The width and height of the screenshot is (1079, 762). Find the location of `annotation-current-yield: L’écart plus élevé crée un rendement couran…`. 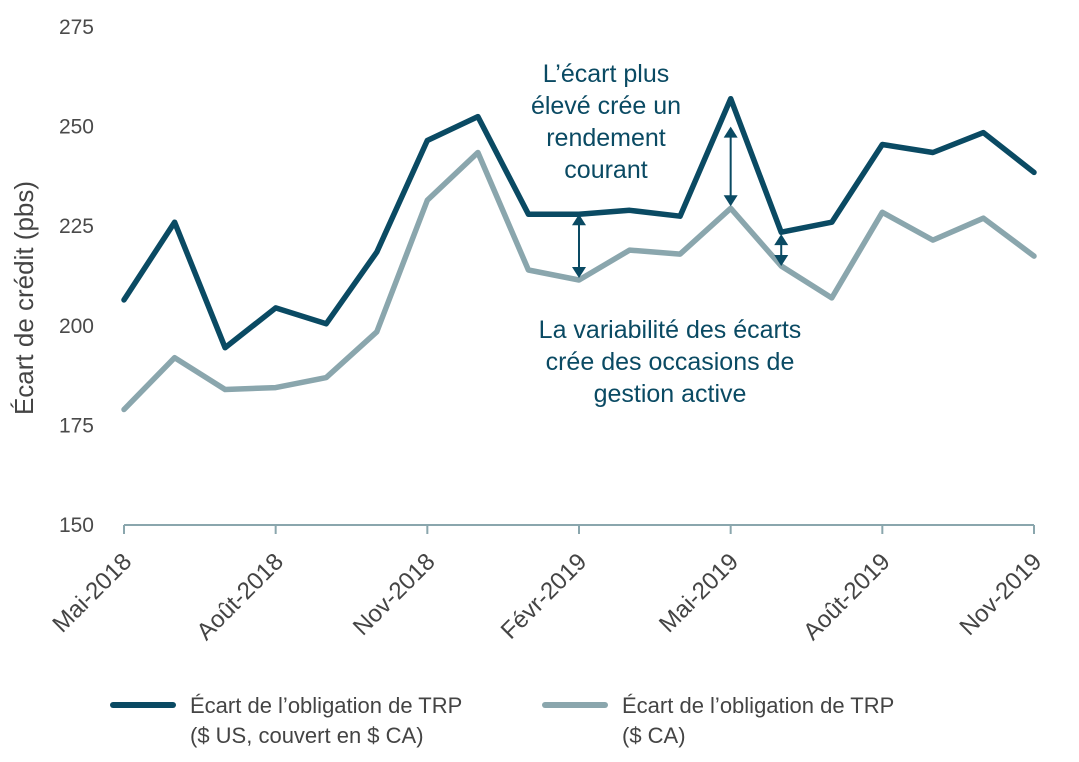

annotation-current-yield: L’écart plus élevé crée un rendement couran… is located at coordinates (606, 122).